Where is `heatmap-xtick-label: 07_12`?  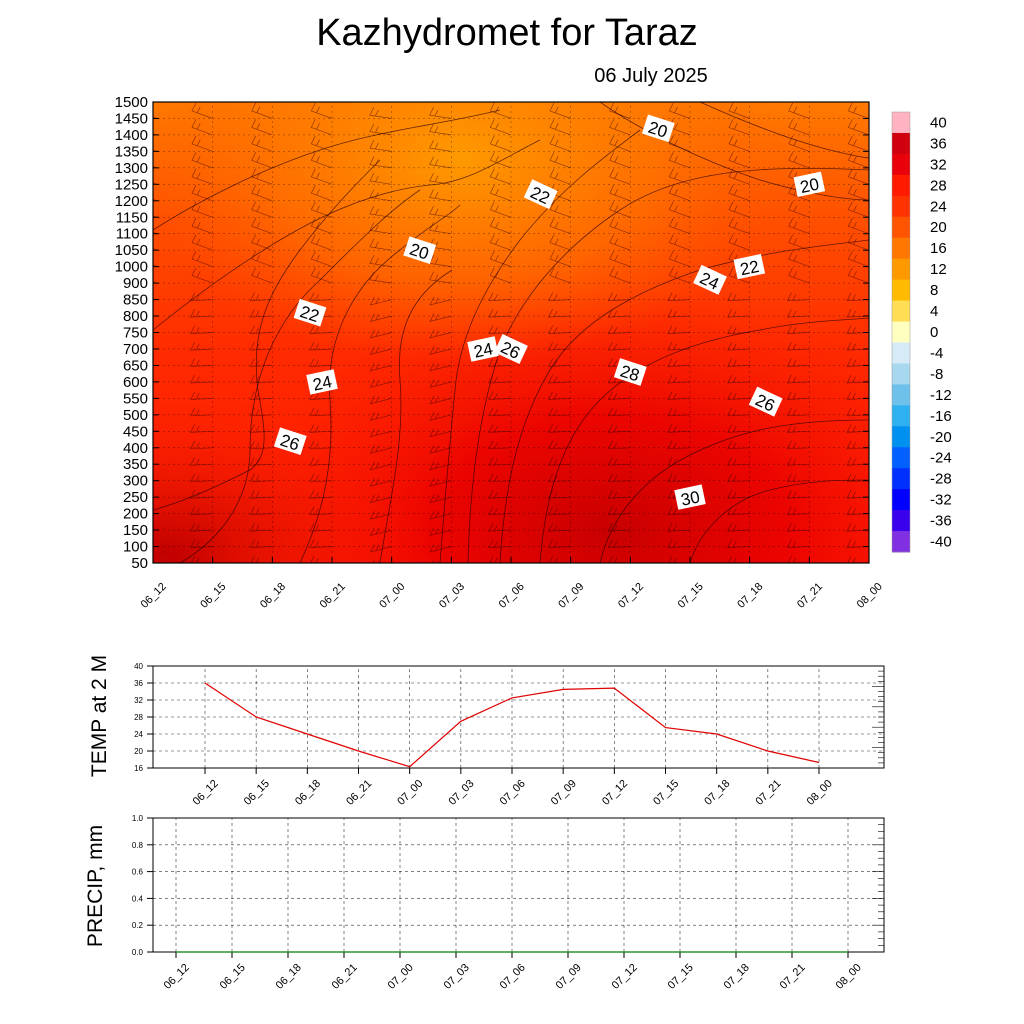 heatmap-xtick-label: 07_12 is located at coordinates (631, 596).